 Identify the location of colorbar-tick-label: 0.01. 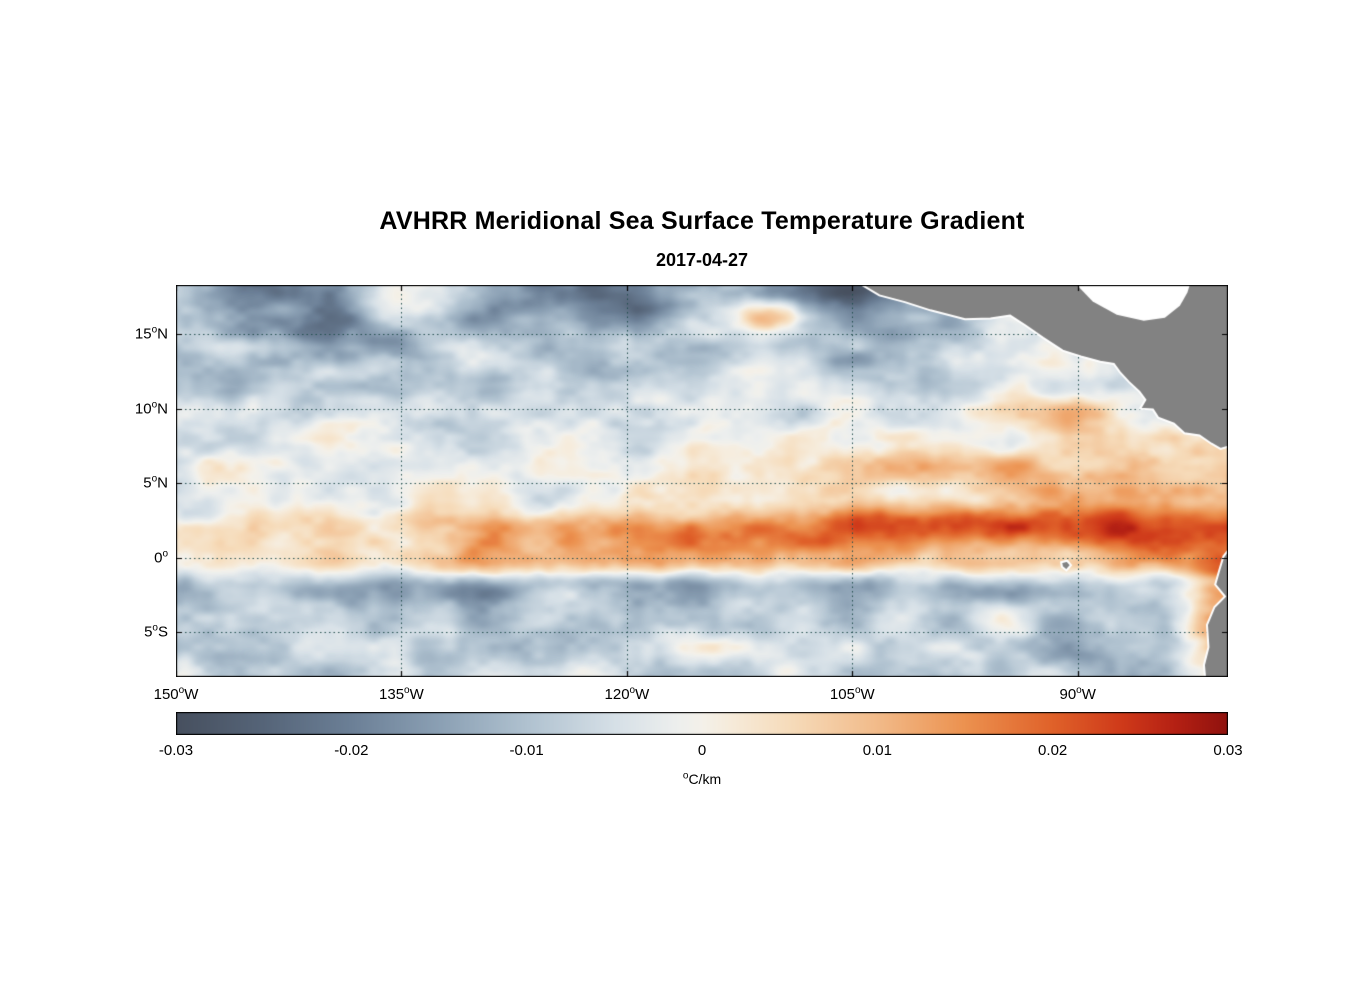
(877, 750).